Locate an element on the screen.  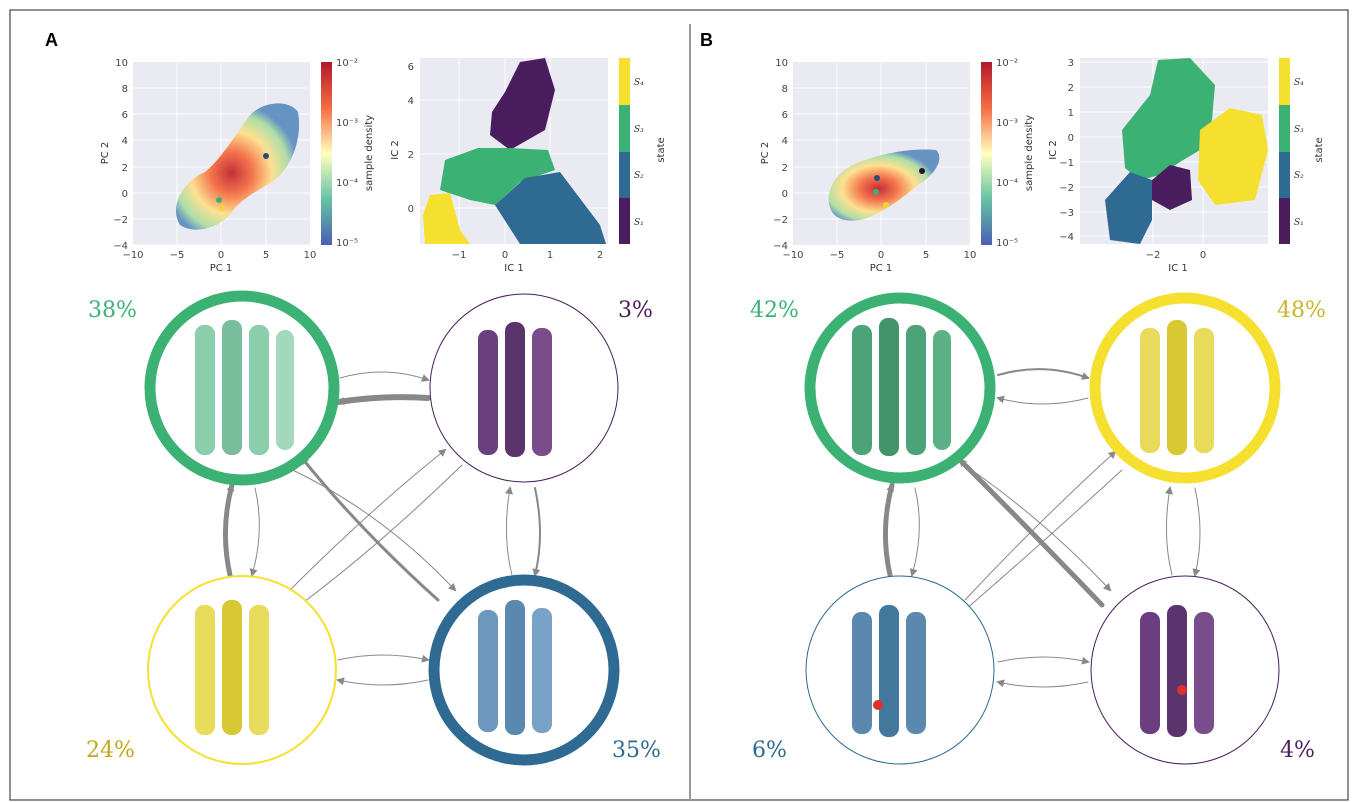
panel-b-letter: B is located at coordinates (706, 40).